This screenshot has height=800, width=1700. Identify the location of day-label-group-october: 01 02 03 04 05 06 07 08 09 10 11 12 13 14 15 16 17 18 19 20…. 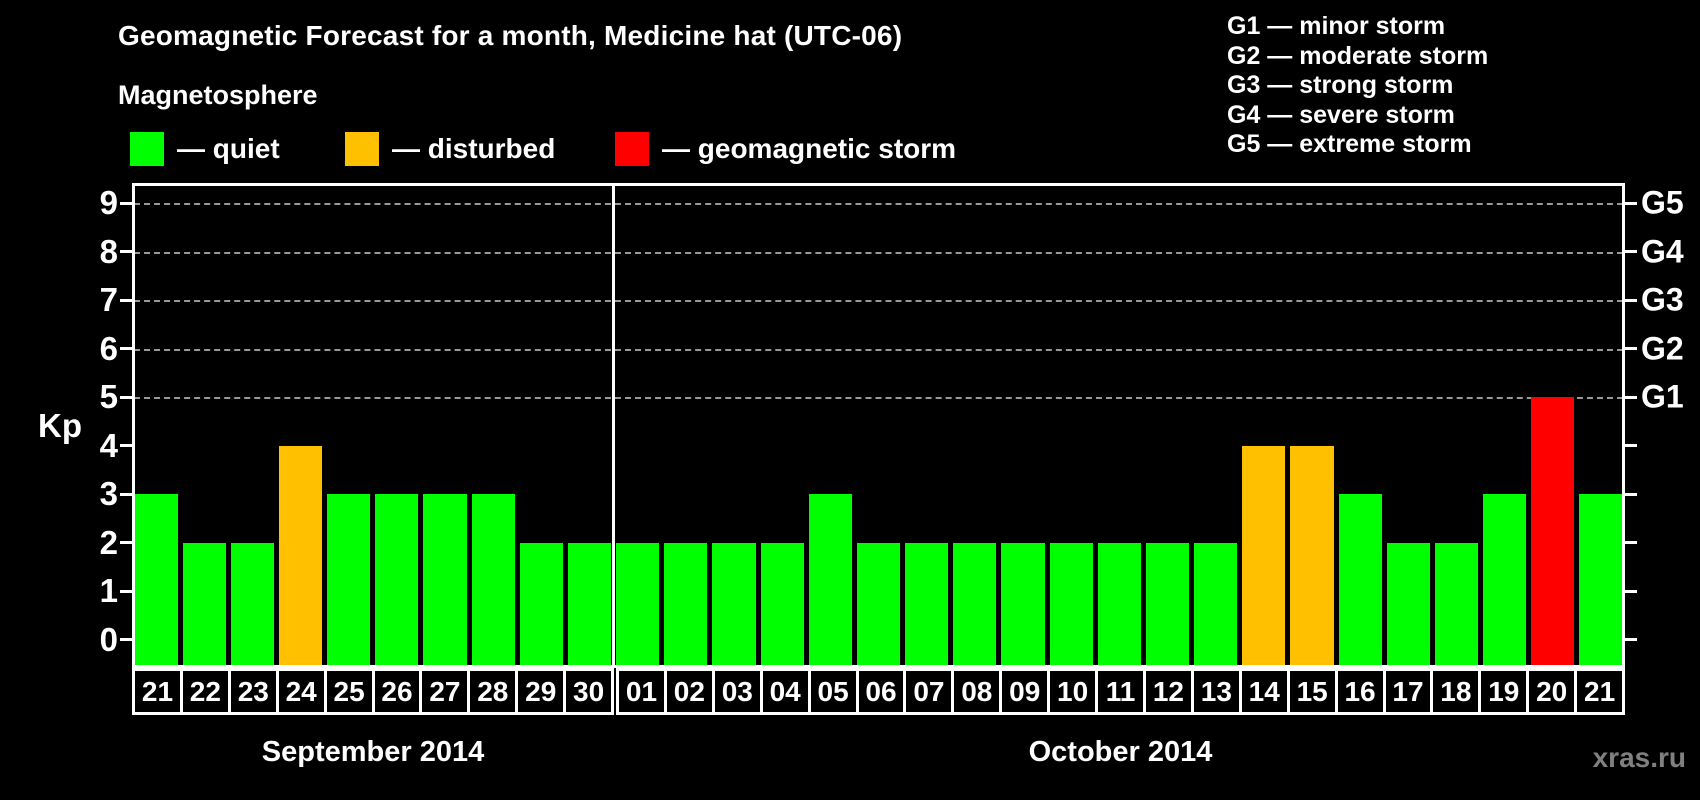
(1120, 691).